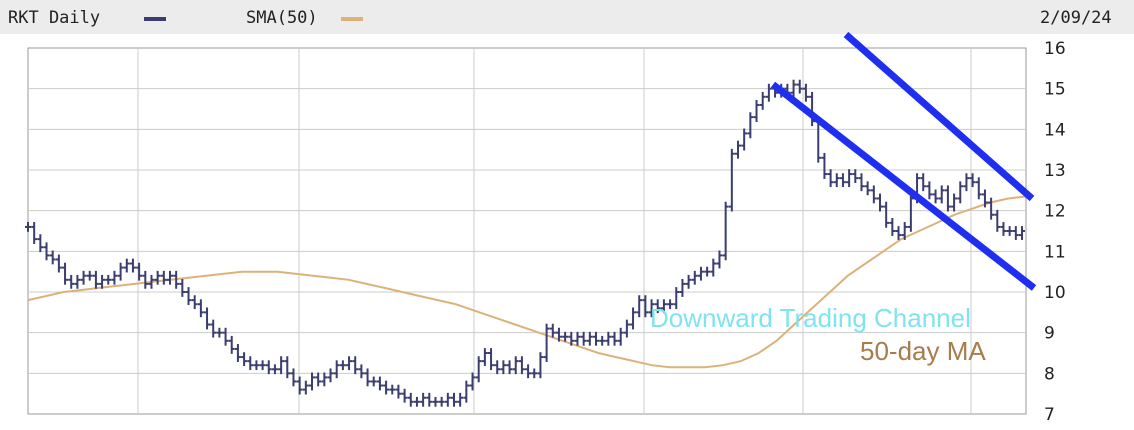 The width and height of the screenshot is (1134, 430). Describe the element at coordinates (54, 18) in the screenshot. I see `ticker-label: RKT Daily` at that location.